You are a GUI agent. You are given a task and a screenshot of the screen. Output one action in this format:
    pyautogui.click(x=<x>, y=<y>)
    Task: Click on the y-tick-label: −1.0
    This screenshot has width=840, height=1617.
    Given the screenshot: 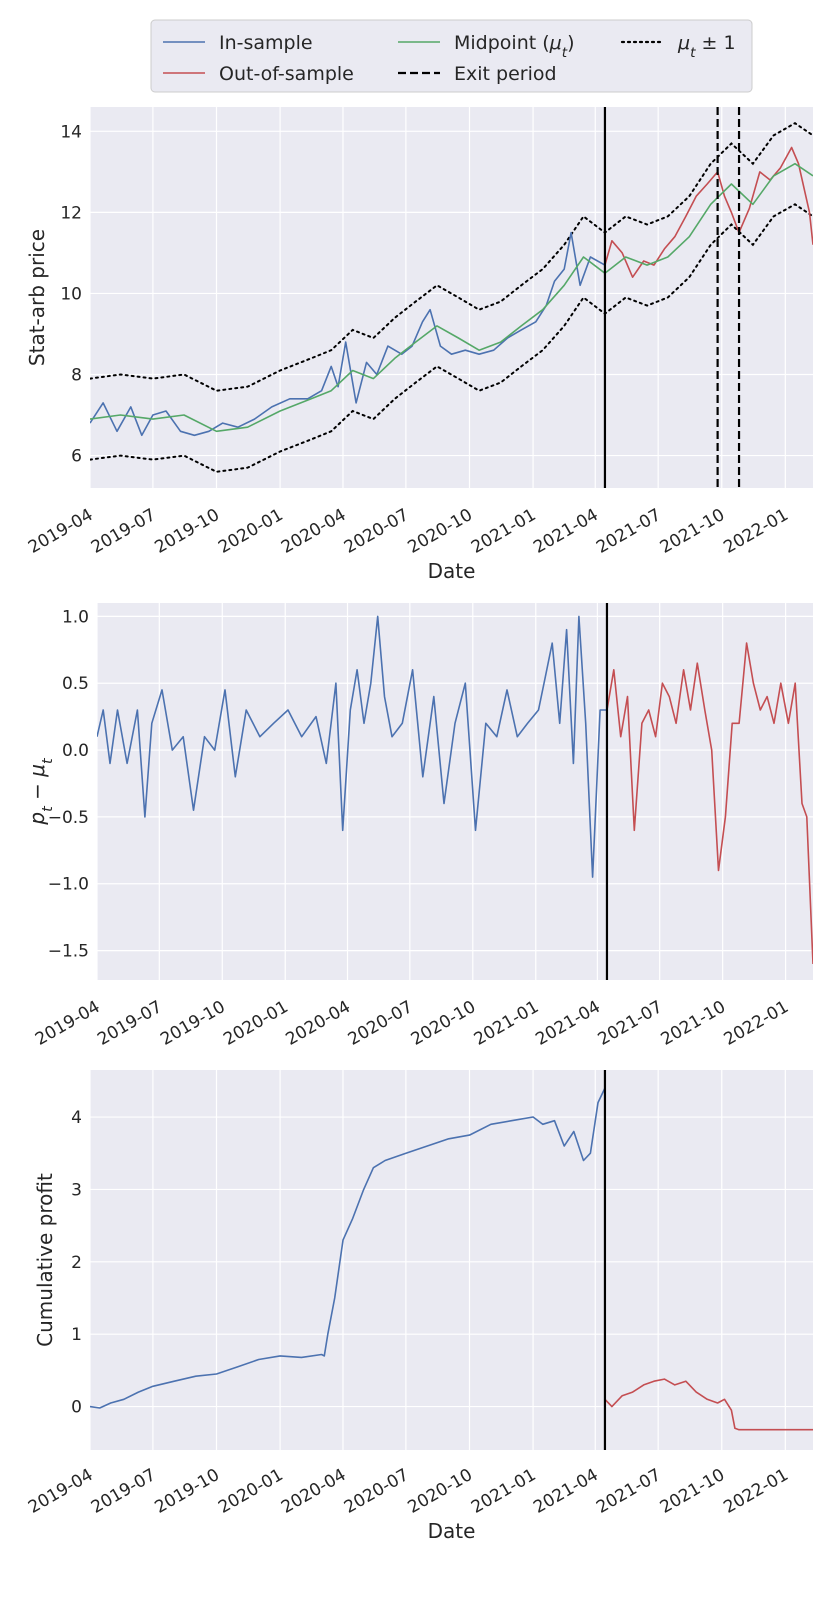 What is the action you would take?
    pyautogui.click(x=68, y=885)
    